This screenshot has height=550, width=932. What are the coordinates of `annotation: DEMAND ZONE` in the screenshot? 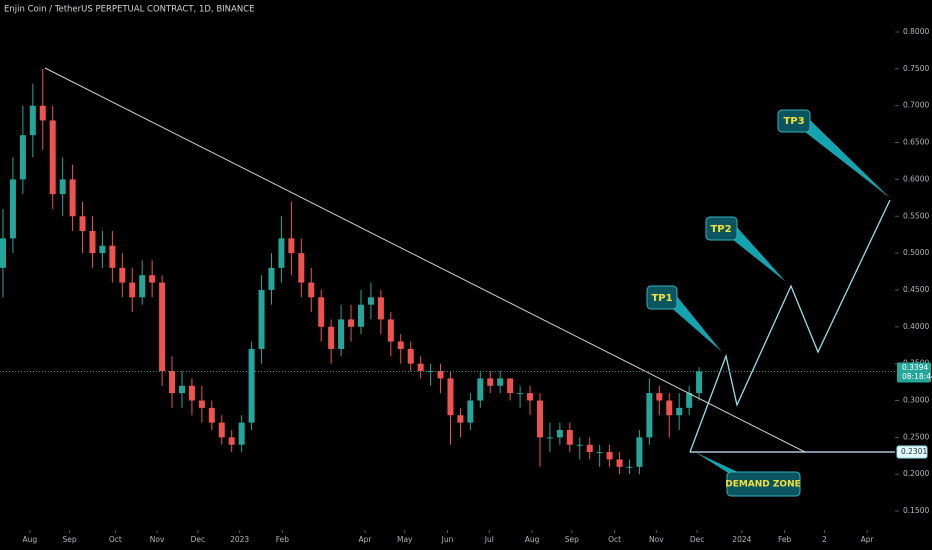 It's located at (763, 485).